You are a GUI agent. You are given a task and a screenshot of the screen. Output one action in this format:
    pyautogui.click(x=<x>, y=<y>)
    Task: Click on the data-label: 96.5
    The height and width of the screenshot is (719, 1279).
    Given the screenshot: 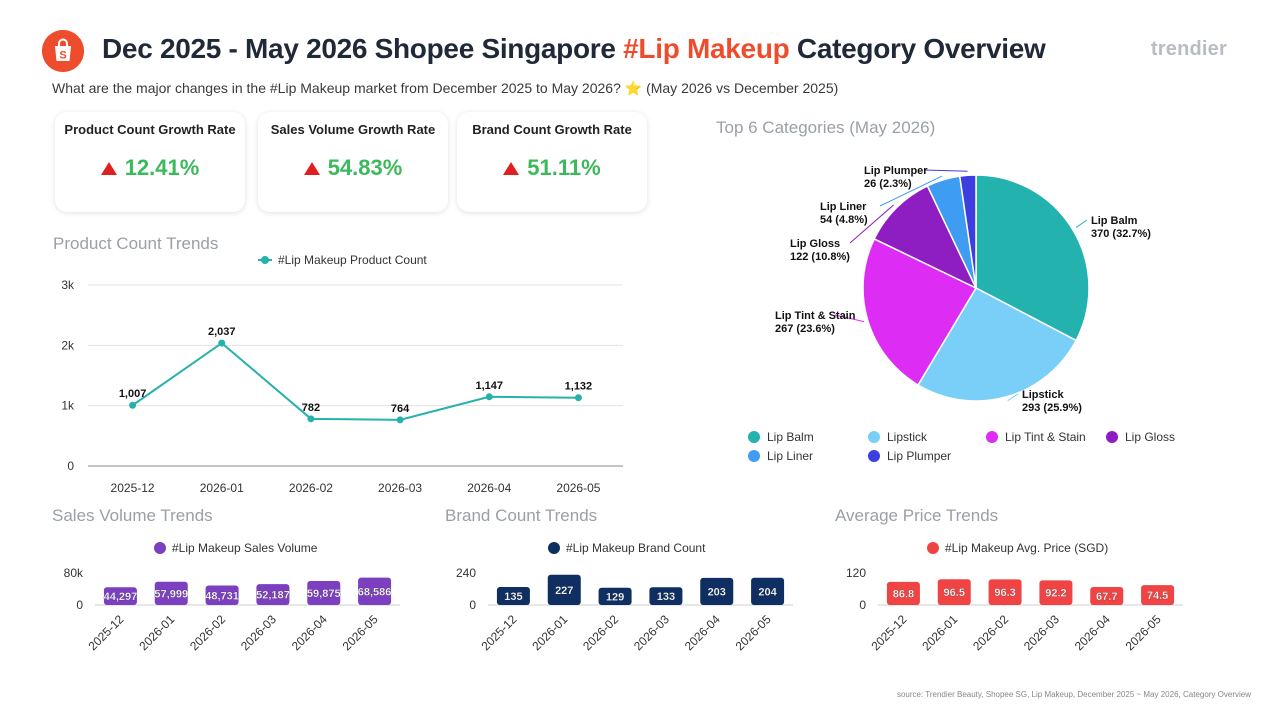 What is the action you would take?
    pyautogui.click(x=954, y=593)
    